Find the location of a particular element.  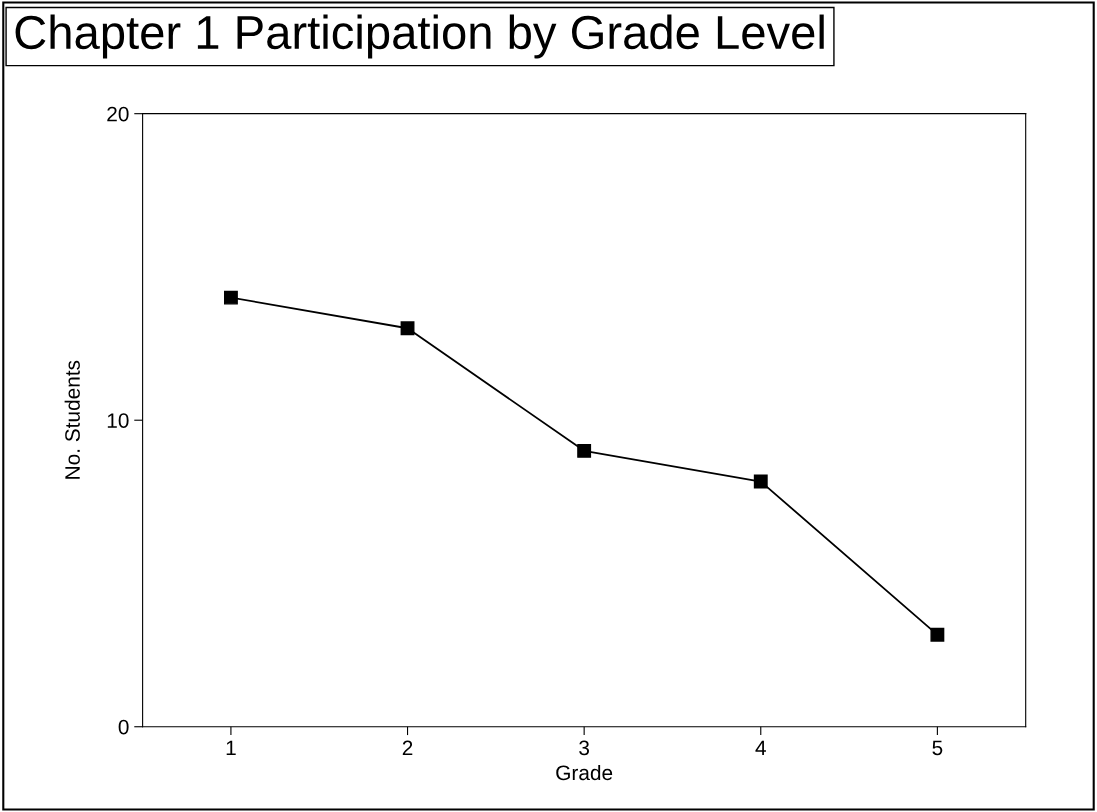

x-axis-title: Grade is located at coordinates (584, 772).